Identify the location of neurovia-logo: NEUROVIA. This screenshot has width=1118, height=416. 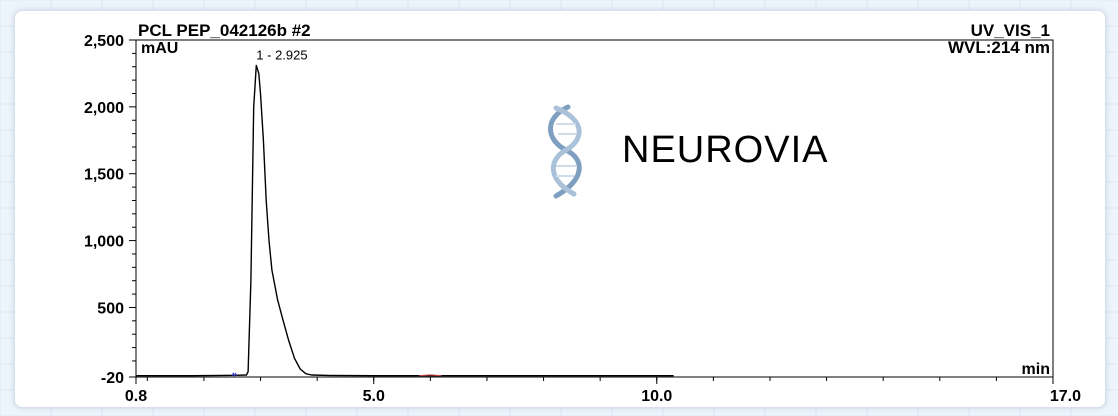
(688, 151).